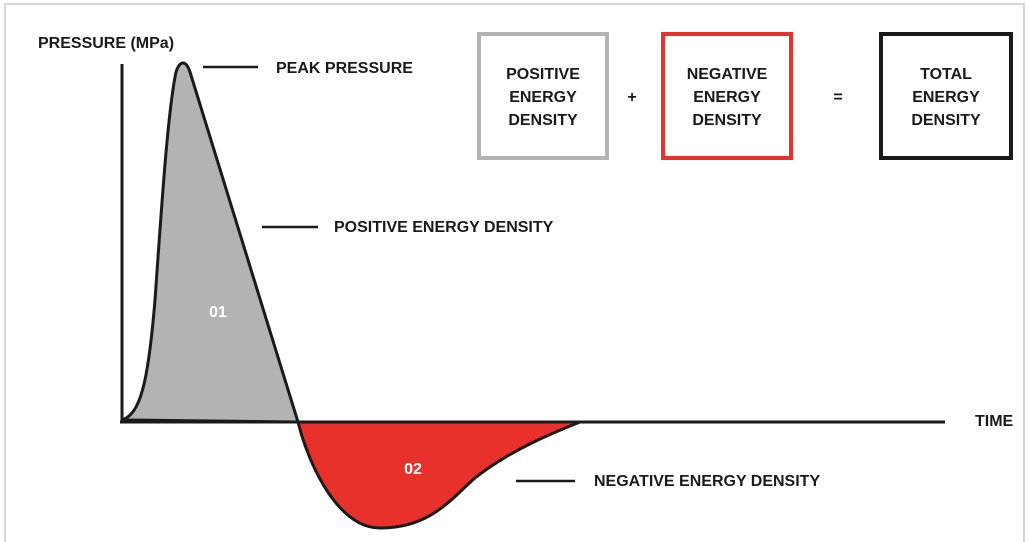 Image resolution: width=1029 pixels, height=542 pixels. What do you see at coordinates (994, 421) in the screenshot?
I see `x-axis-label: TIME` at bounding box center [994, 421].